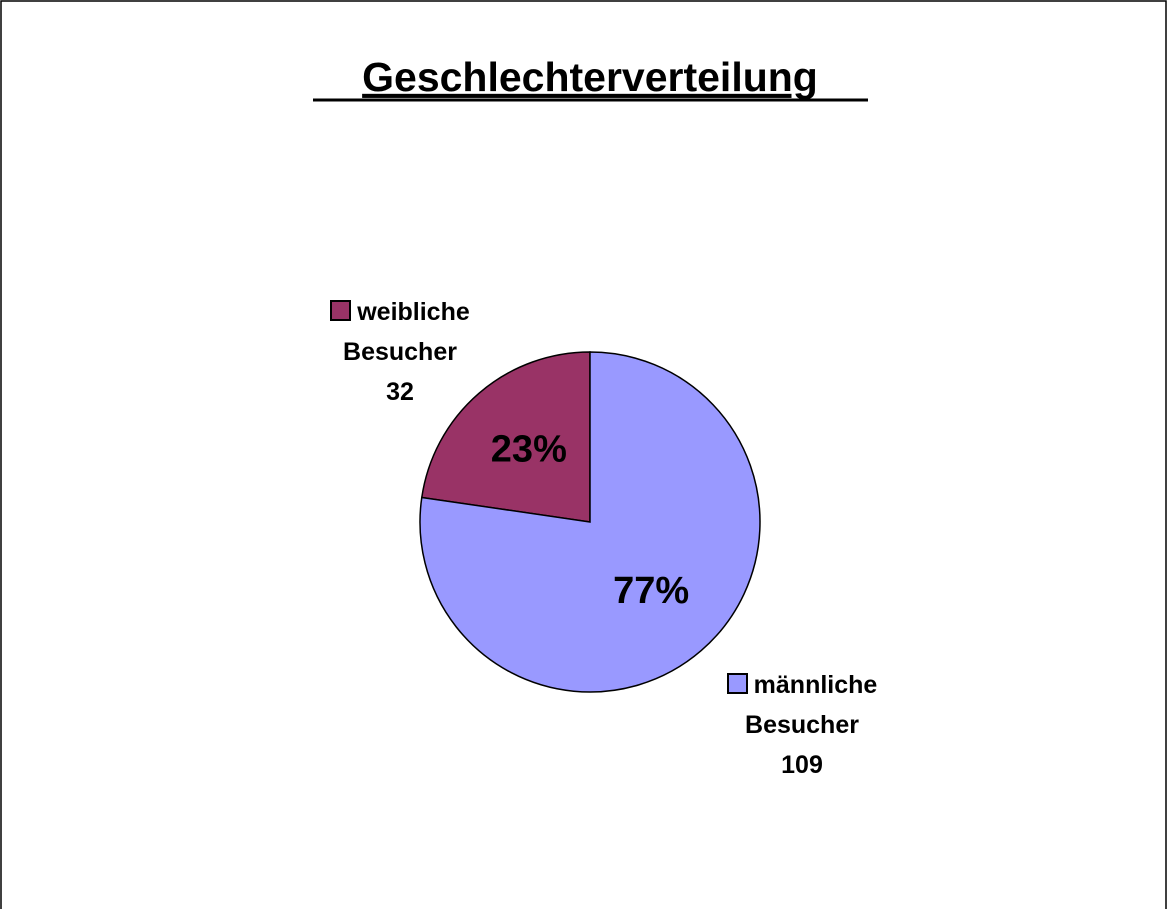 The image size is (1167, 909). What do you see at coordinates (400, 392) in the screenshot?
I see `data-label: 32` at bounding box center [400, 392].